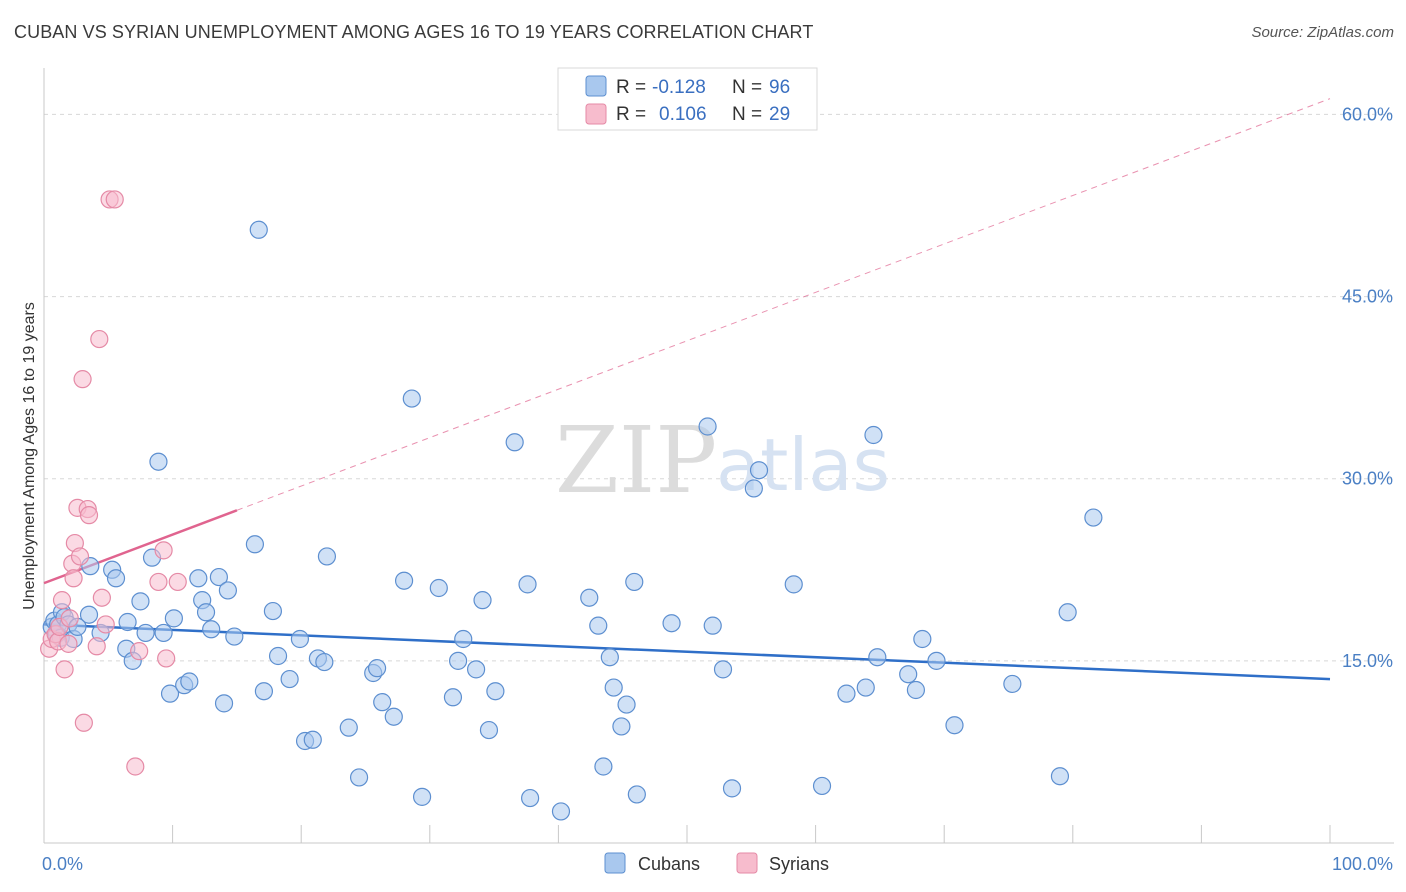 Image resolution: width=1406 pixels, height=892 pixels. What do you see at coordinates (596, 114) in the screenshot?
I see `legend-swatch-syrians` at bounding box center [596, 114].